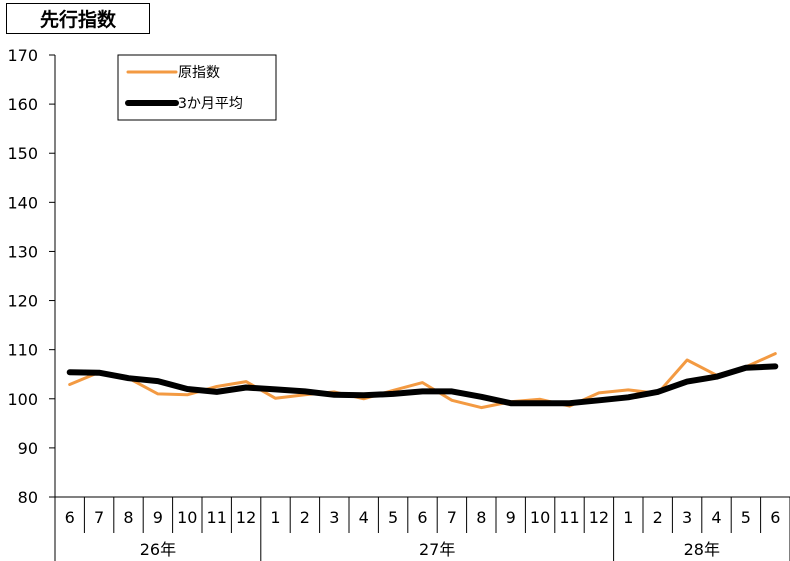  What do you see at coordinates (28, 448) in the screenshot?
I see `y-tick-label: 90` at bounding box center [28, 448].